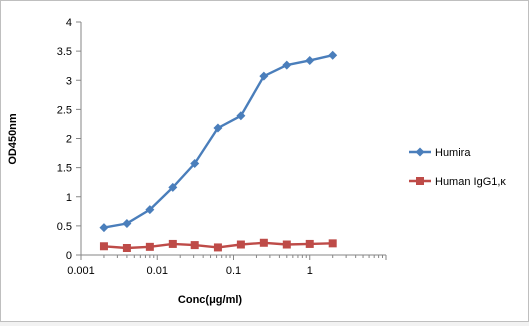 Image resolution: width=529 pixels, height=326 pixels. What do you see at coordinates (69, 198) in the screenshot?
I see `y-tick-label: 1` at bounding box center [69, 198].